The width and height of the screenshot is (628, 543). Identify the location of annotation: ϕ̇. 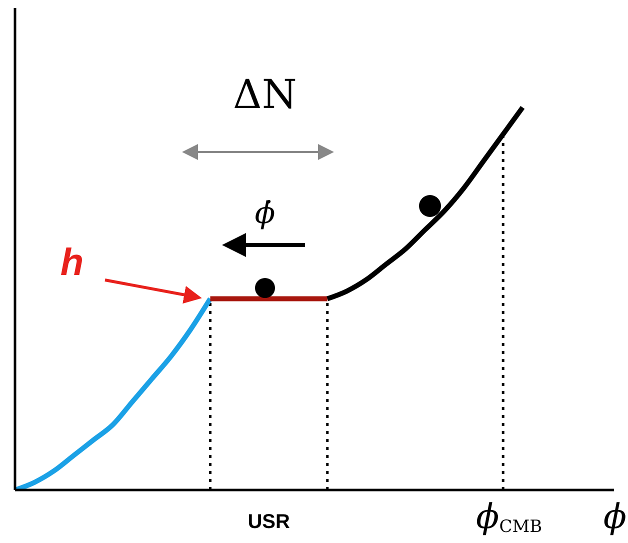
(265, 213).